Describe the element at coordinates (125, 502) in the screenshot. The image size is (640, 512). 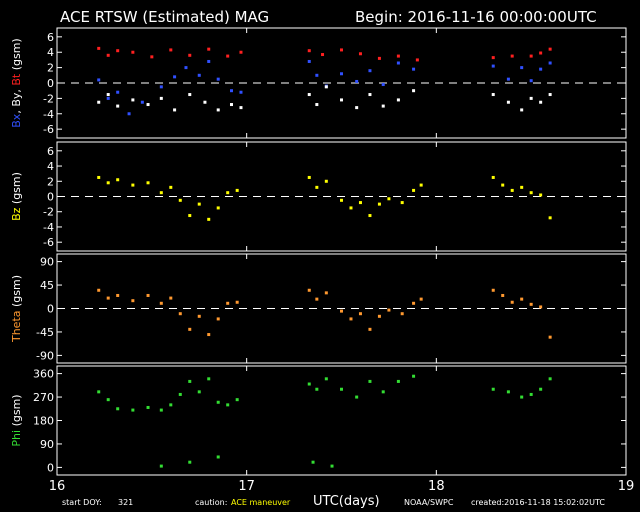
I see `start-doy-value: 321` at that location.